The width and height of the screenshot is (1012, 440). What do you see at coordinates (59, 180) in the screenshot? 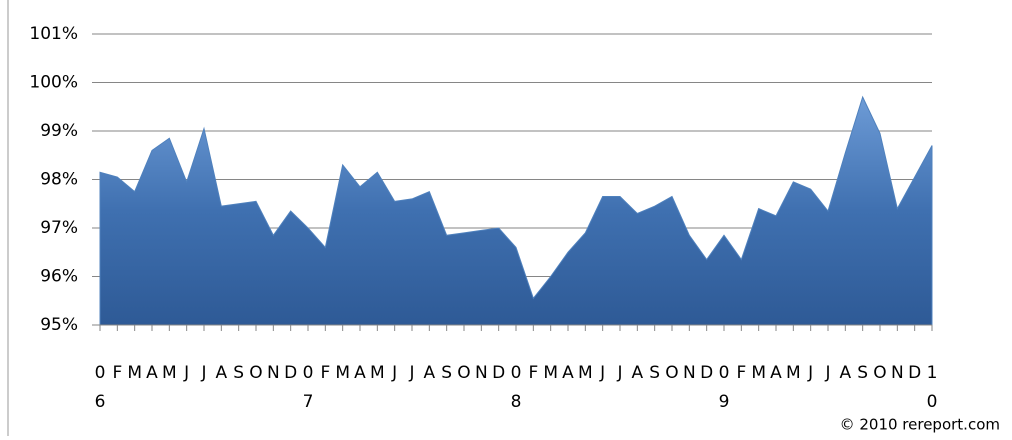
I see `y-tick-label: 98%` at bounding box center [59, 180].